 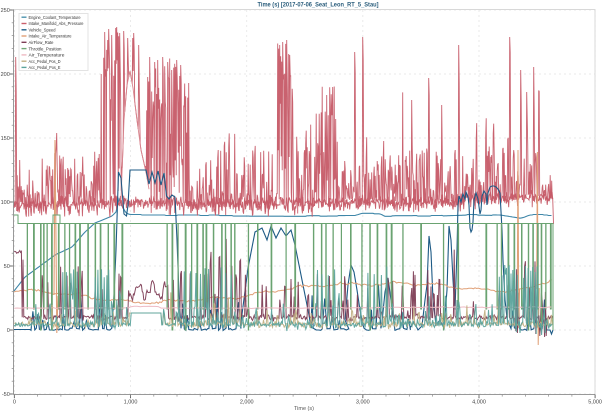 I want to click on svg-text: Throttle_Position, so click(x=45, y=48).